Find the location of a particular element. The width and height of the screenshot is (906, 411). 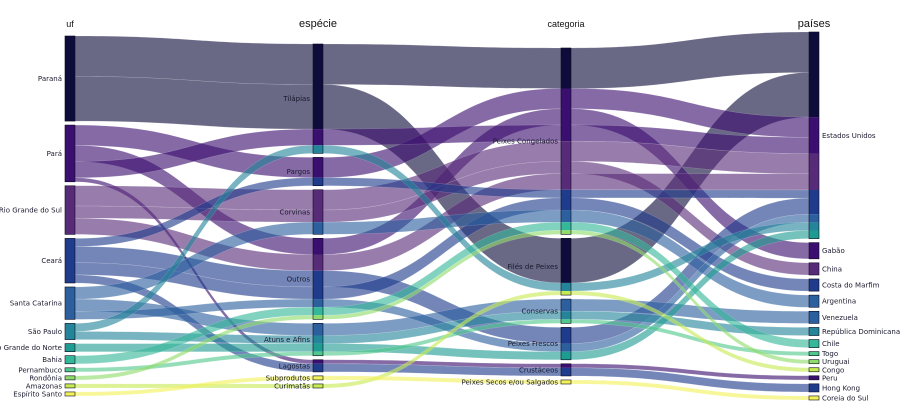

node-peru is located at coordinates (814, 378).